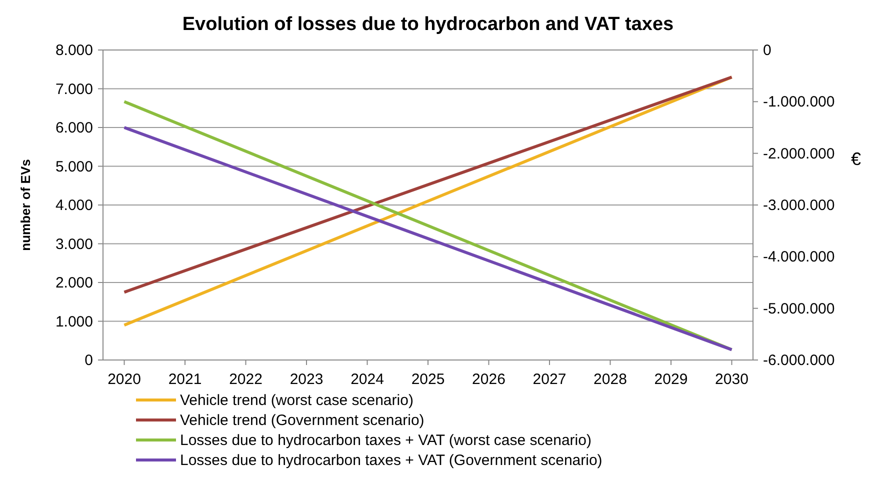 The width and height of the screenshot is (878, 478). What do you see at coordinates (428, 379) in the screenshot?
I see `x-tick-label: 2025` at bounding box center [428, 379].